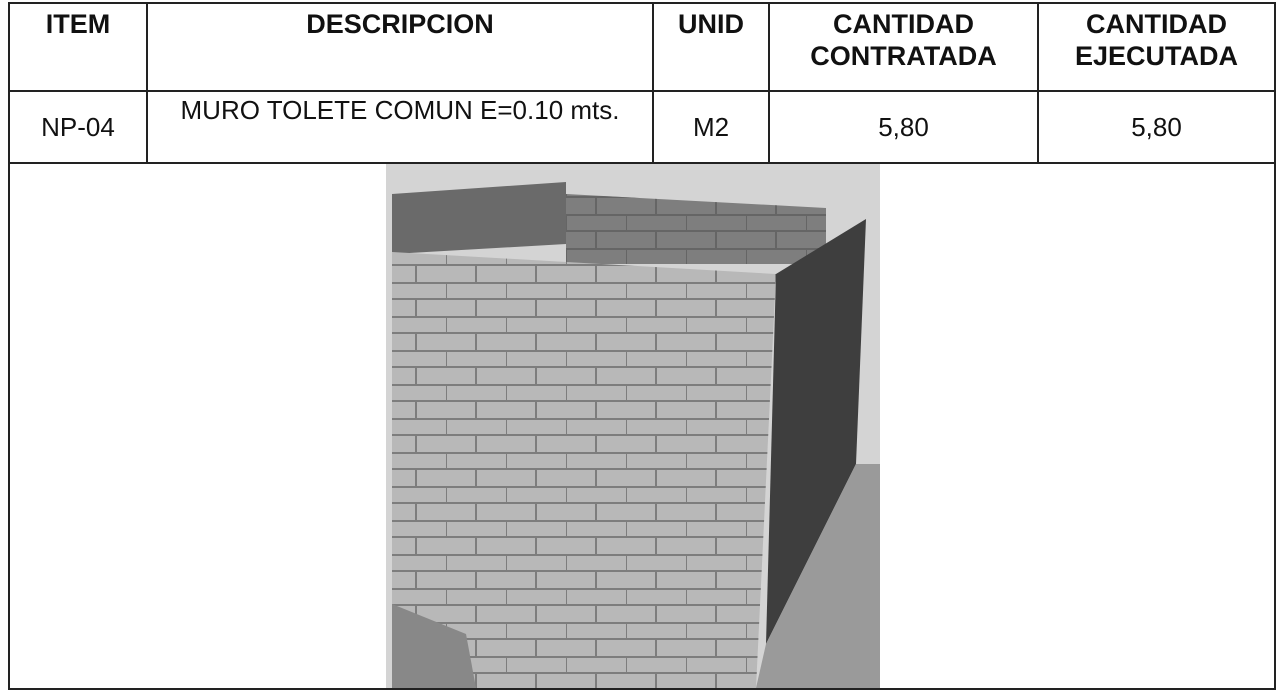 Image resolution: width=1282 pixels, height=690 pixels. What do you see at coordinates (711, 47) in the screenshot?
I see `header-cell: UNID` at bounding box center [711, 47].